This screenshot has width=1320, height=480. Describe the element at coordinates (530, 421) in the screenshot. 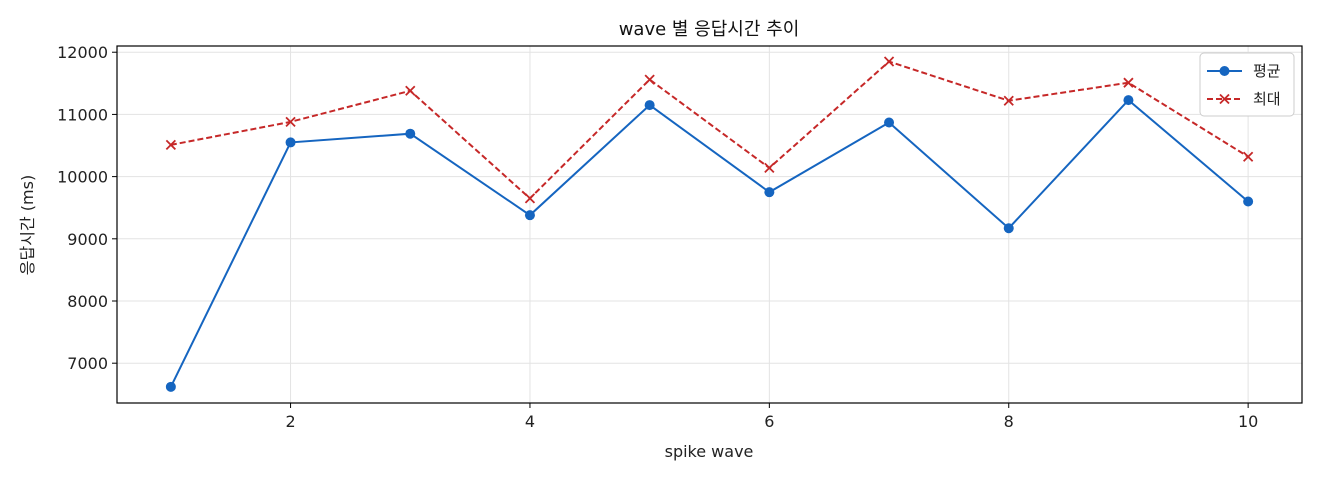

I see `x-tick-label: 4` at that location.